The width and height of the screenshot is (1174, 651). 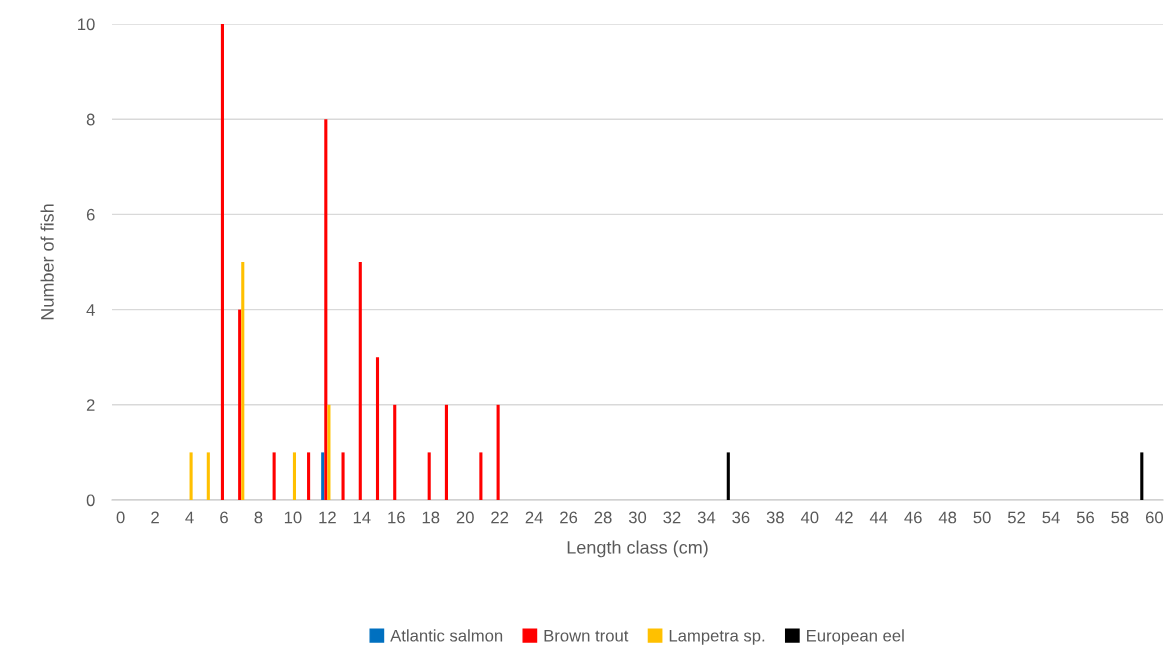 What do you see at coordinates (534, 517) in the screenshot?
I see `x-tick-label: 24` at bounding box center [534, 517].